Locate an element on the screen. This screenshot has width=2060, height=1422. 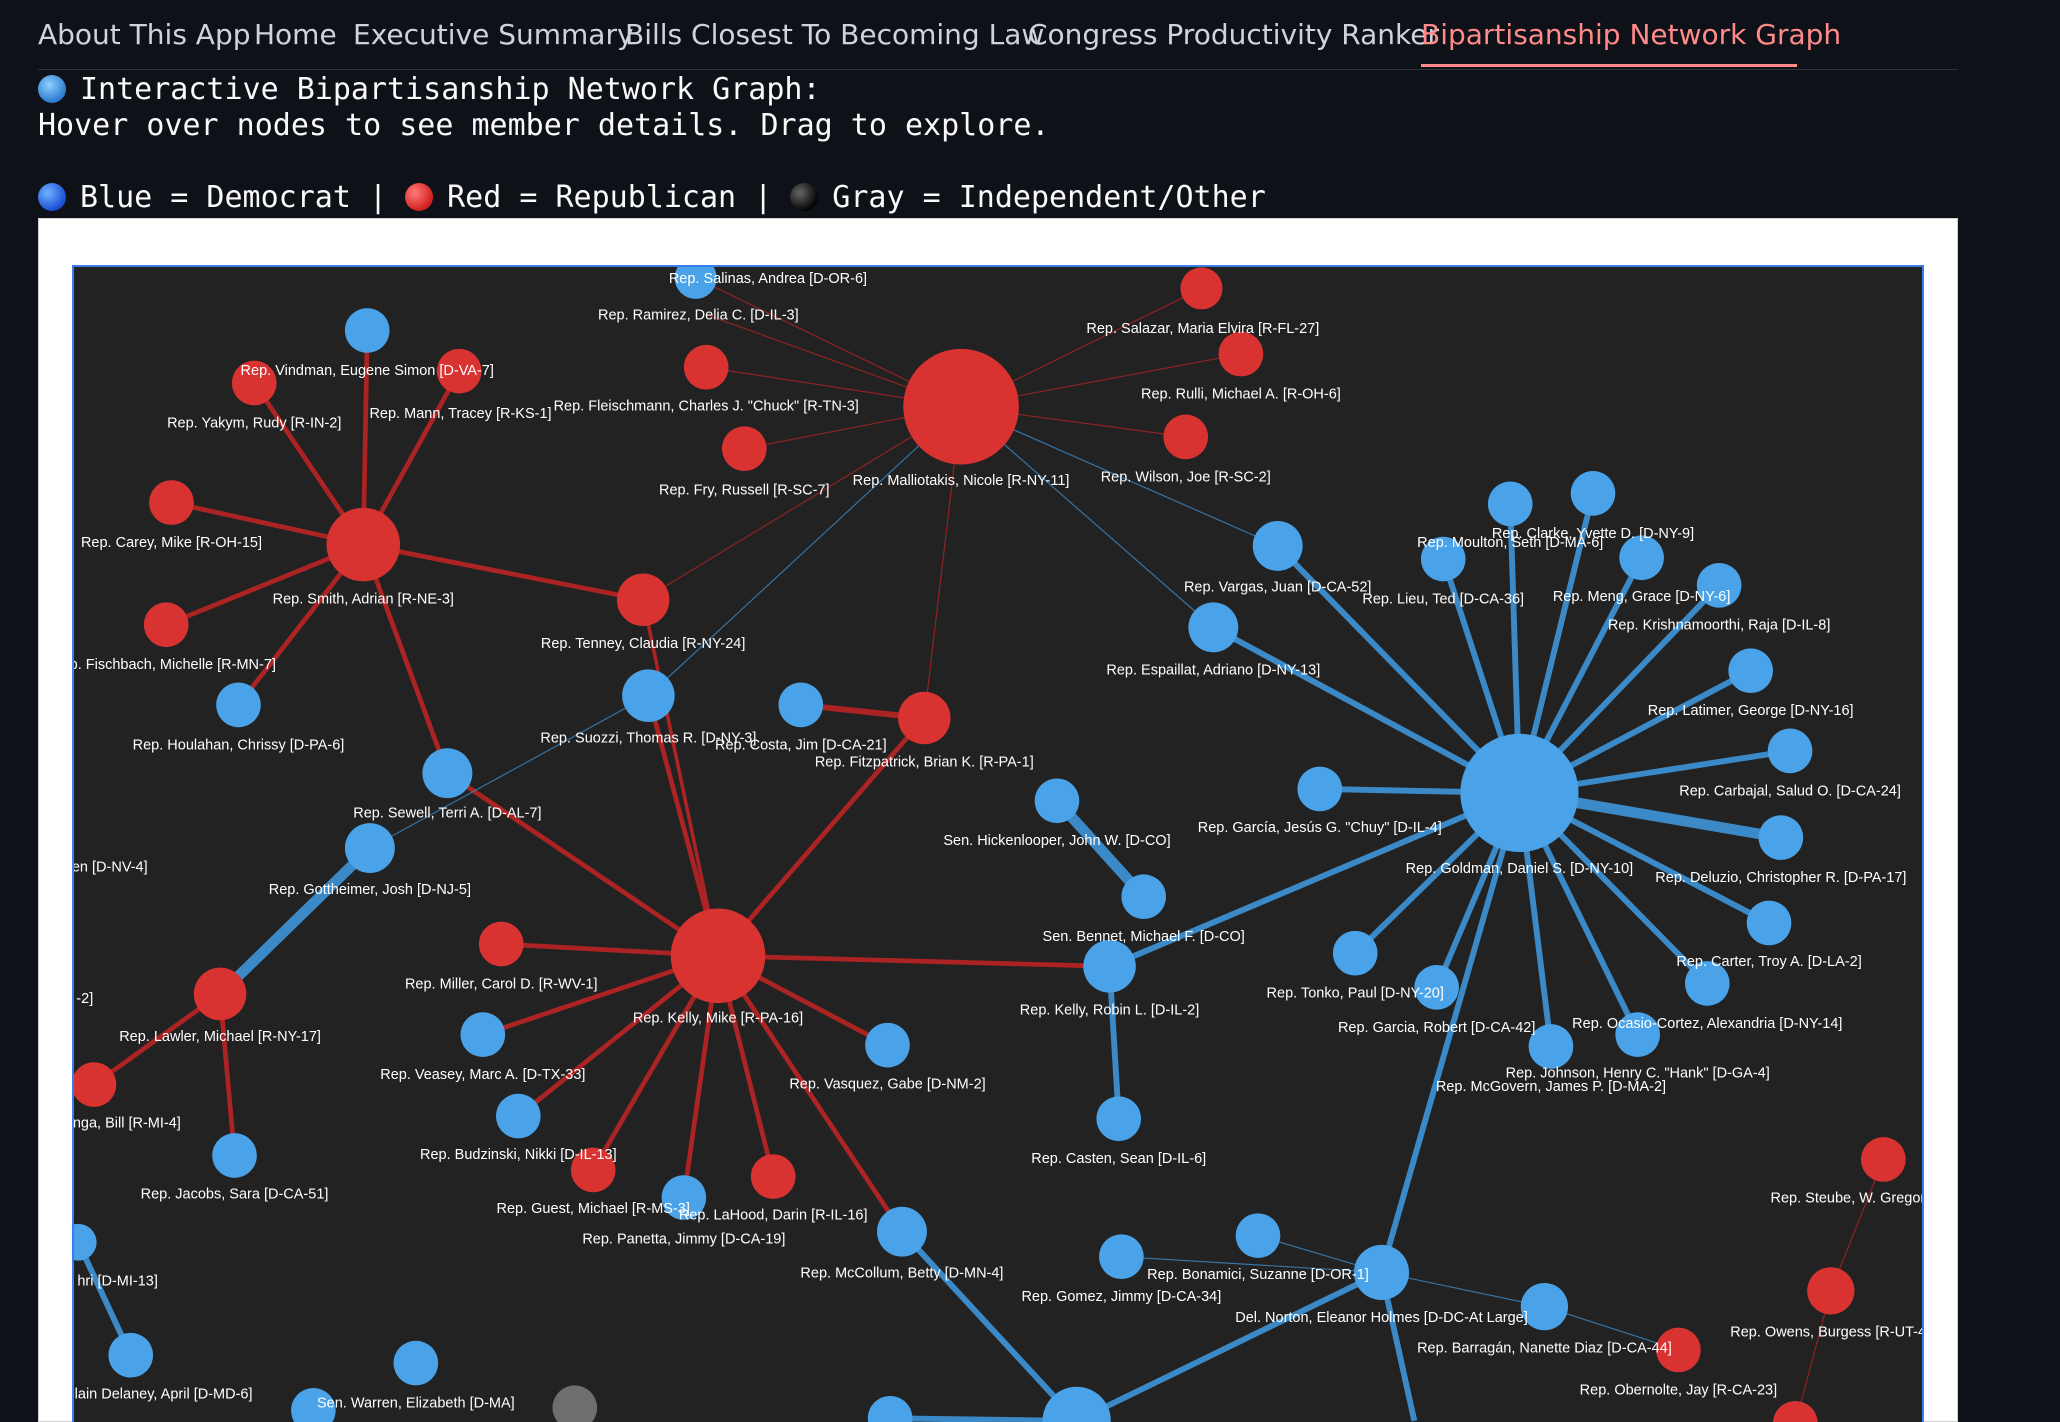
tab-home: Home is located at coordinates (295, 34).